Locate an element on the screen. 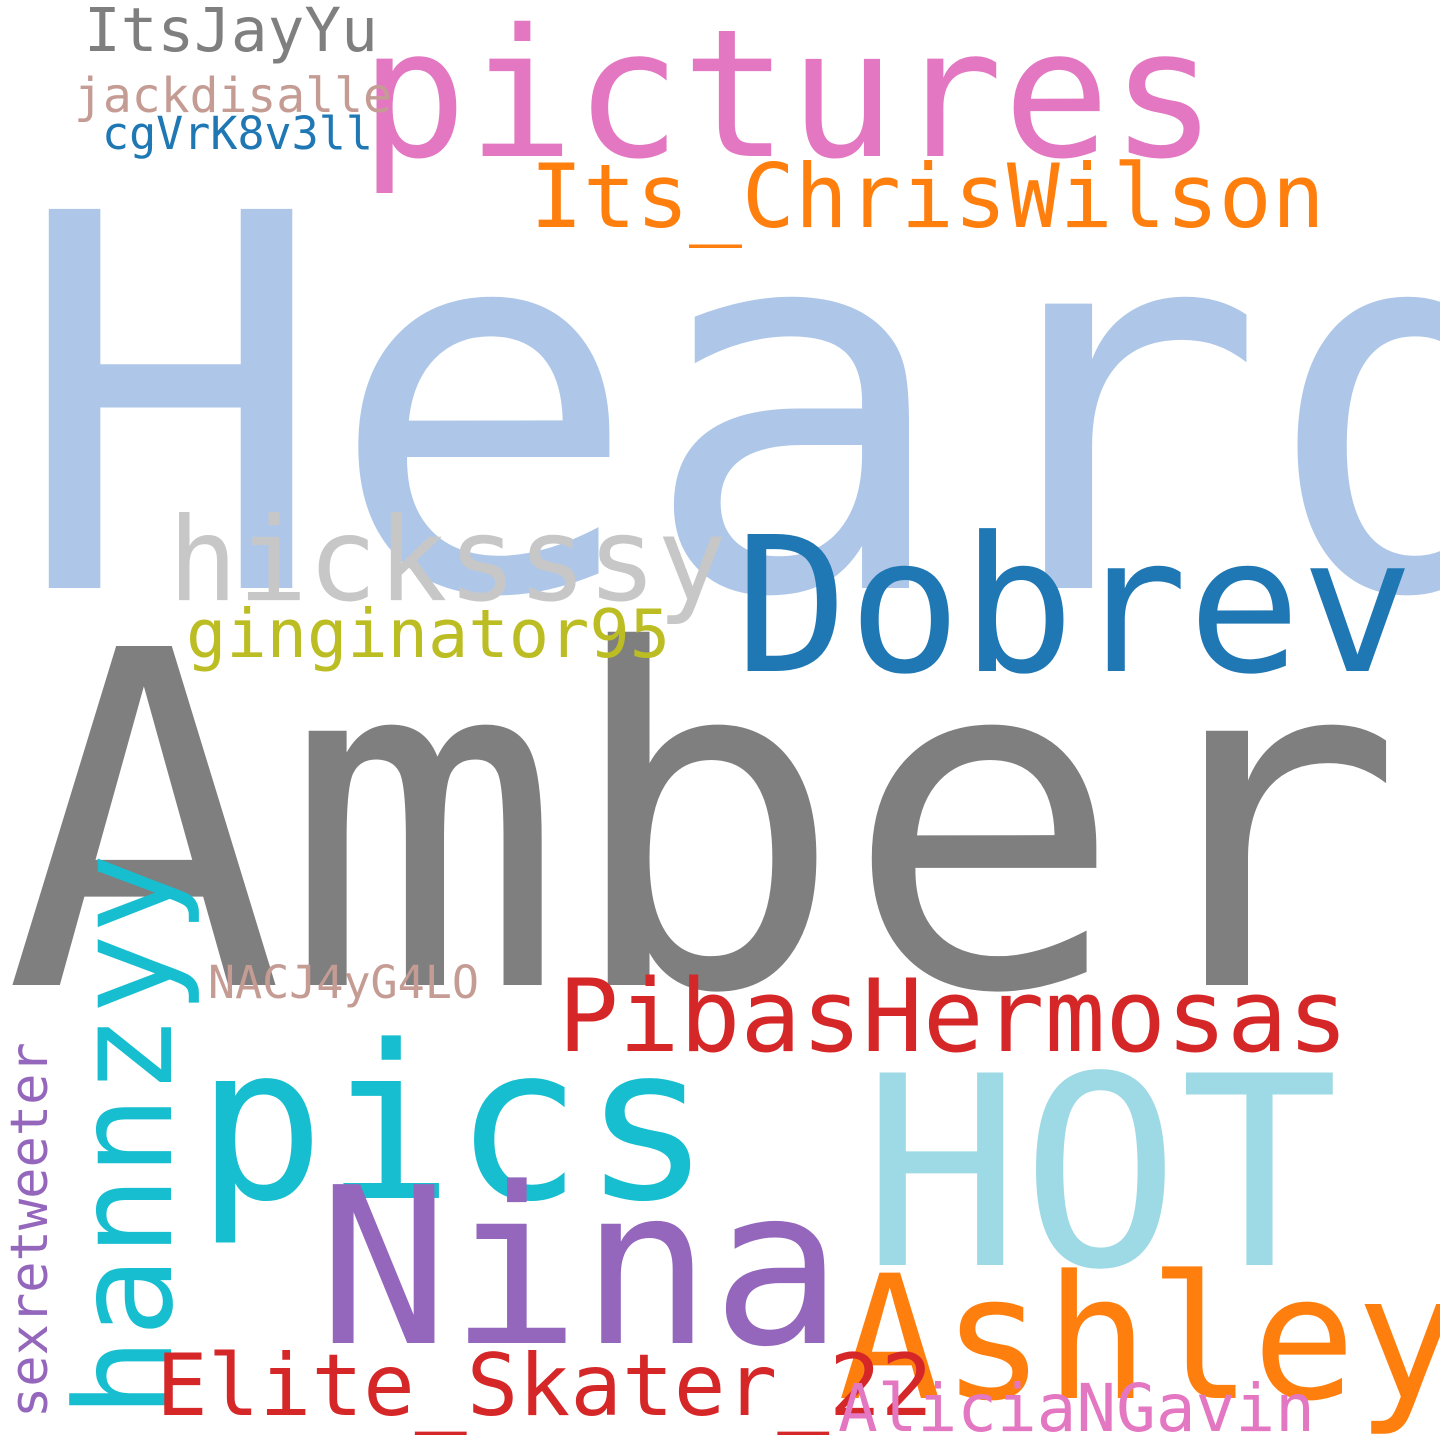 The image size is (1440, 1440). word-its-chriswilson: Its_ChrisWilson is located at coordinates (927, 196).